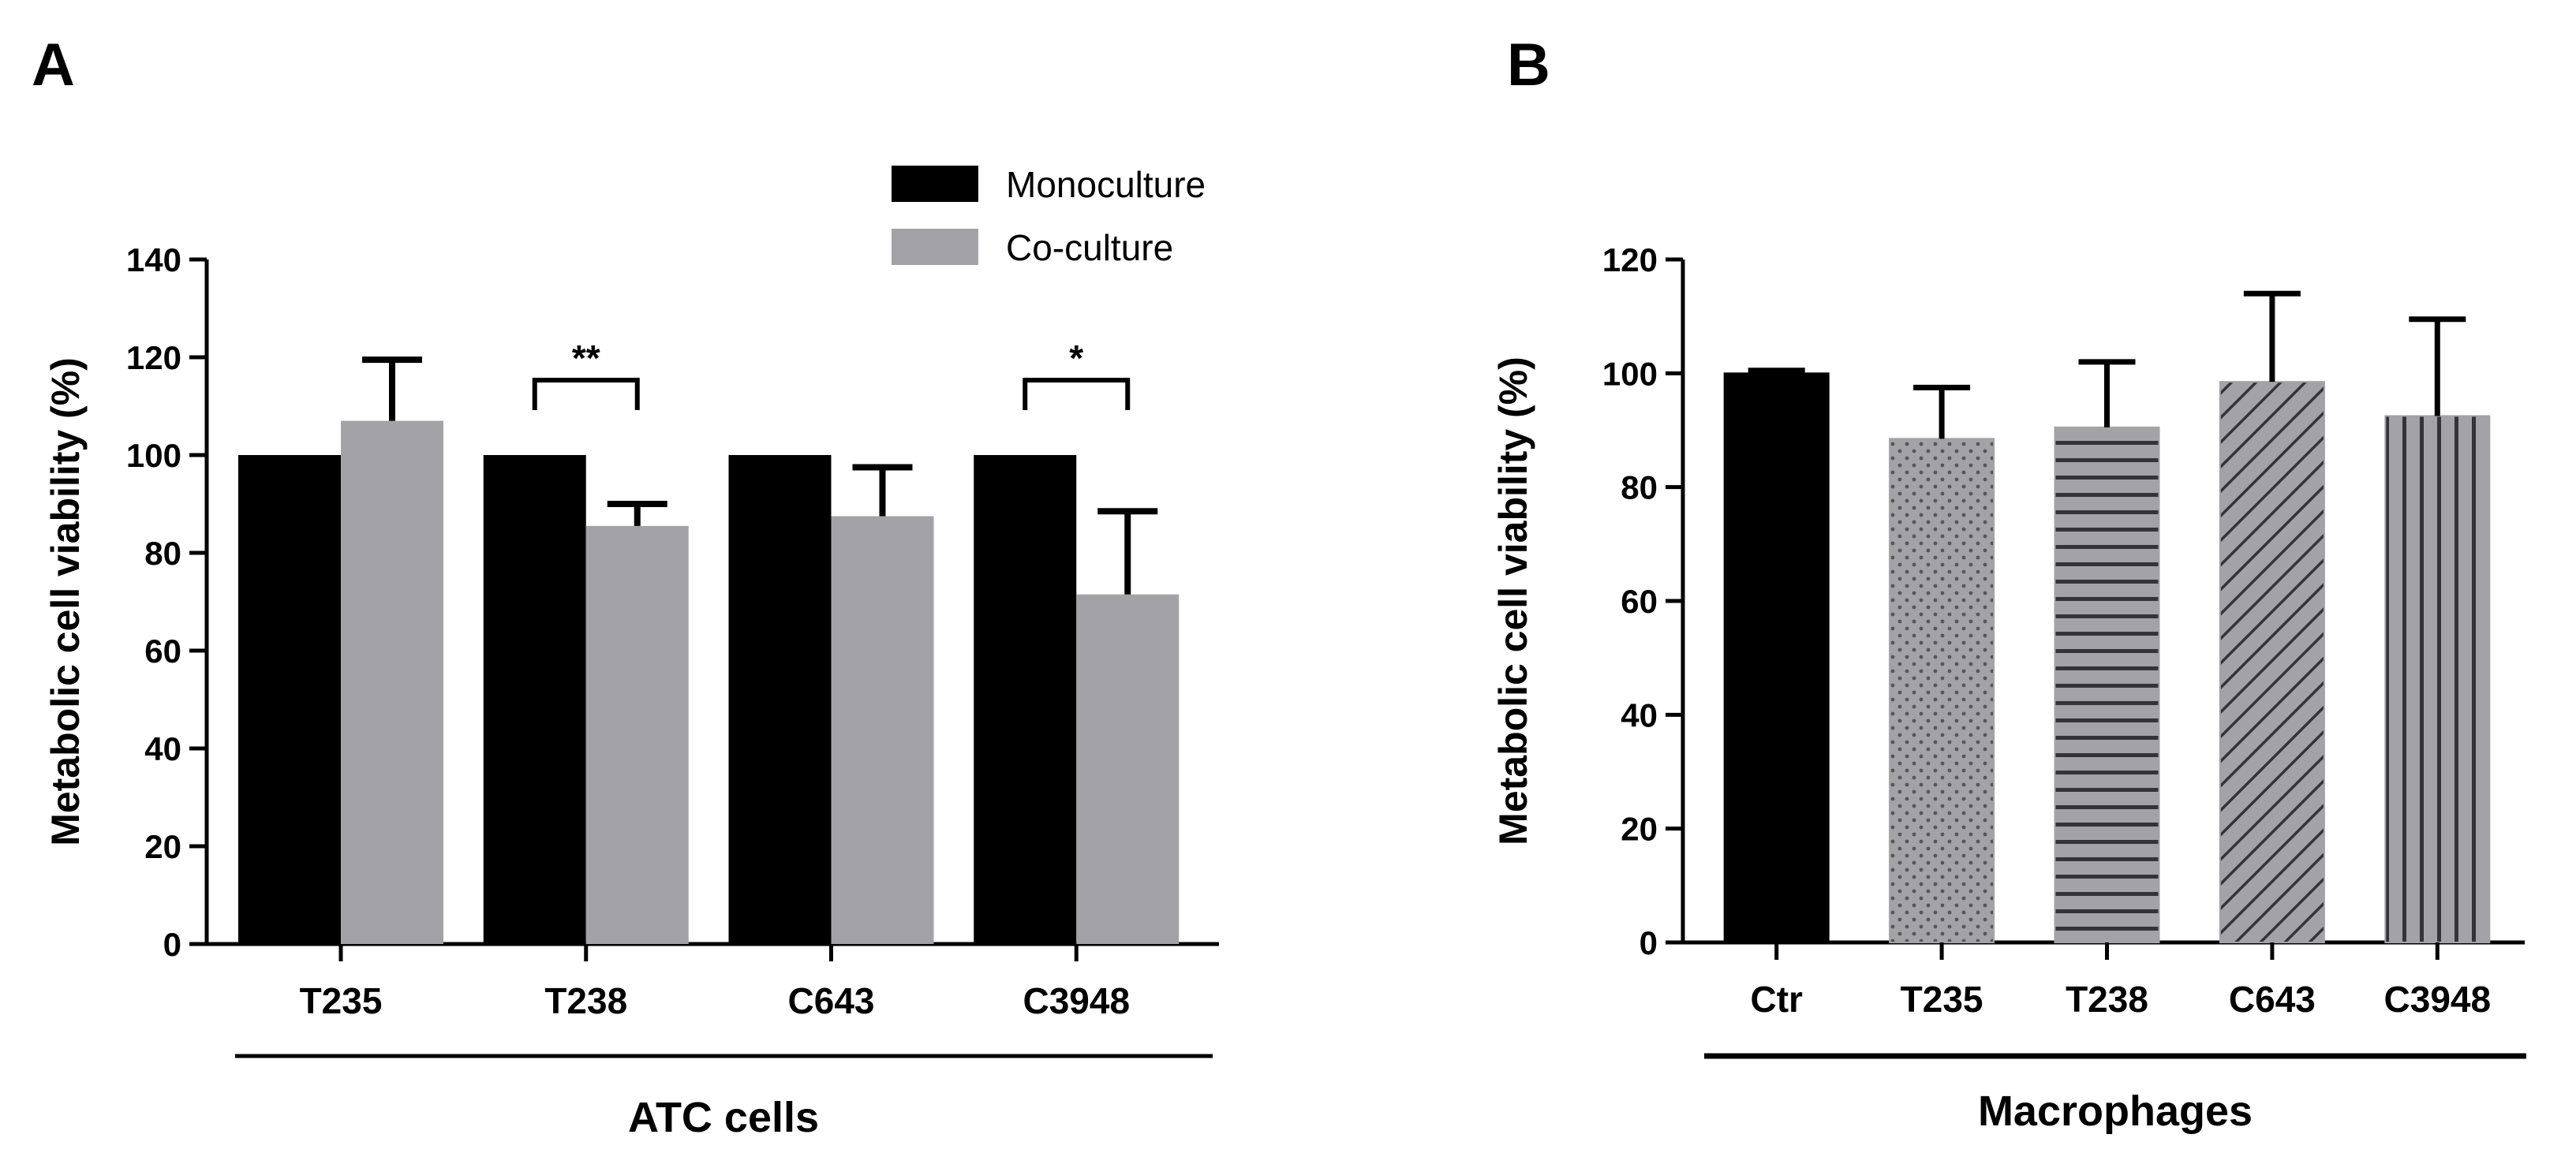 The image size is (2576, 1168). Describe the element at coordinates (723, 1117) in the screenshot. I see `x-axis-label: ATC cells` at that location.